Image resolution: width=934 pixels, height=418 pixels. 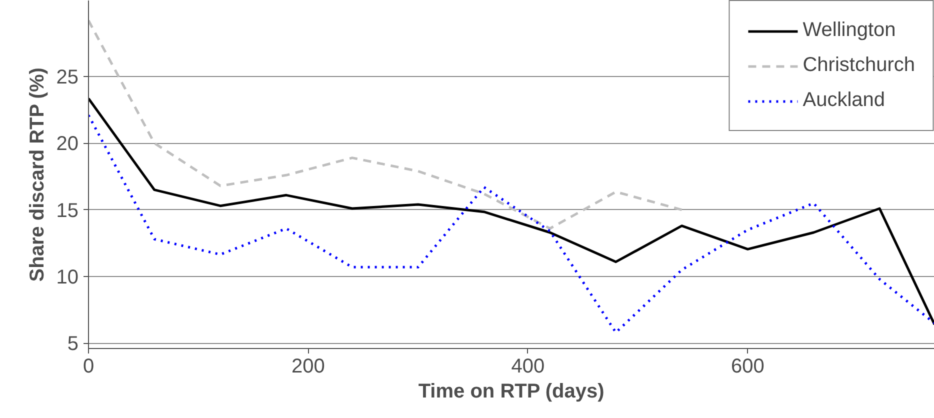 I want to click on y-tick-label: 10, so click(x=67, y=277).